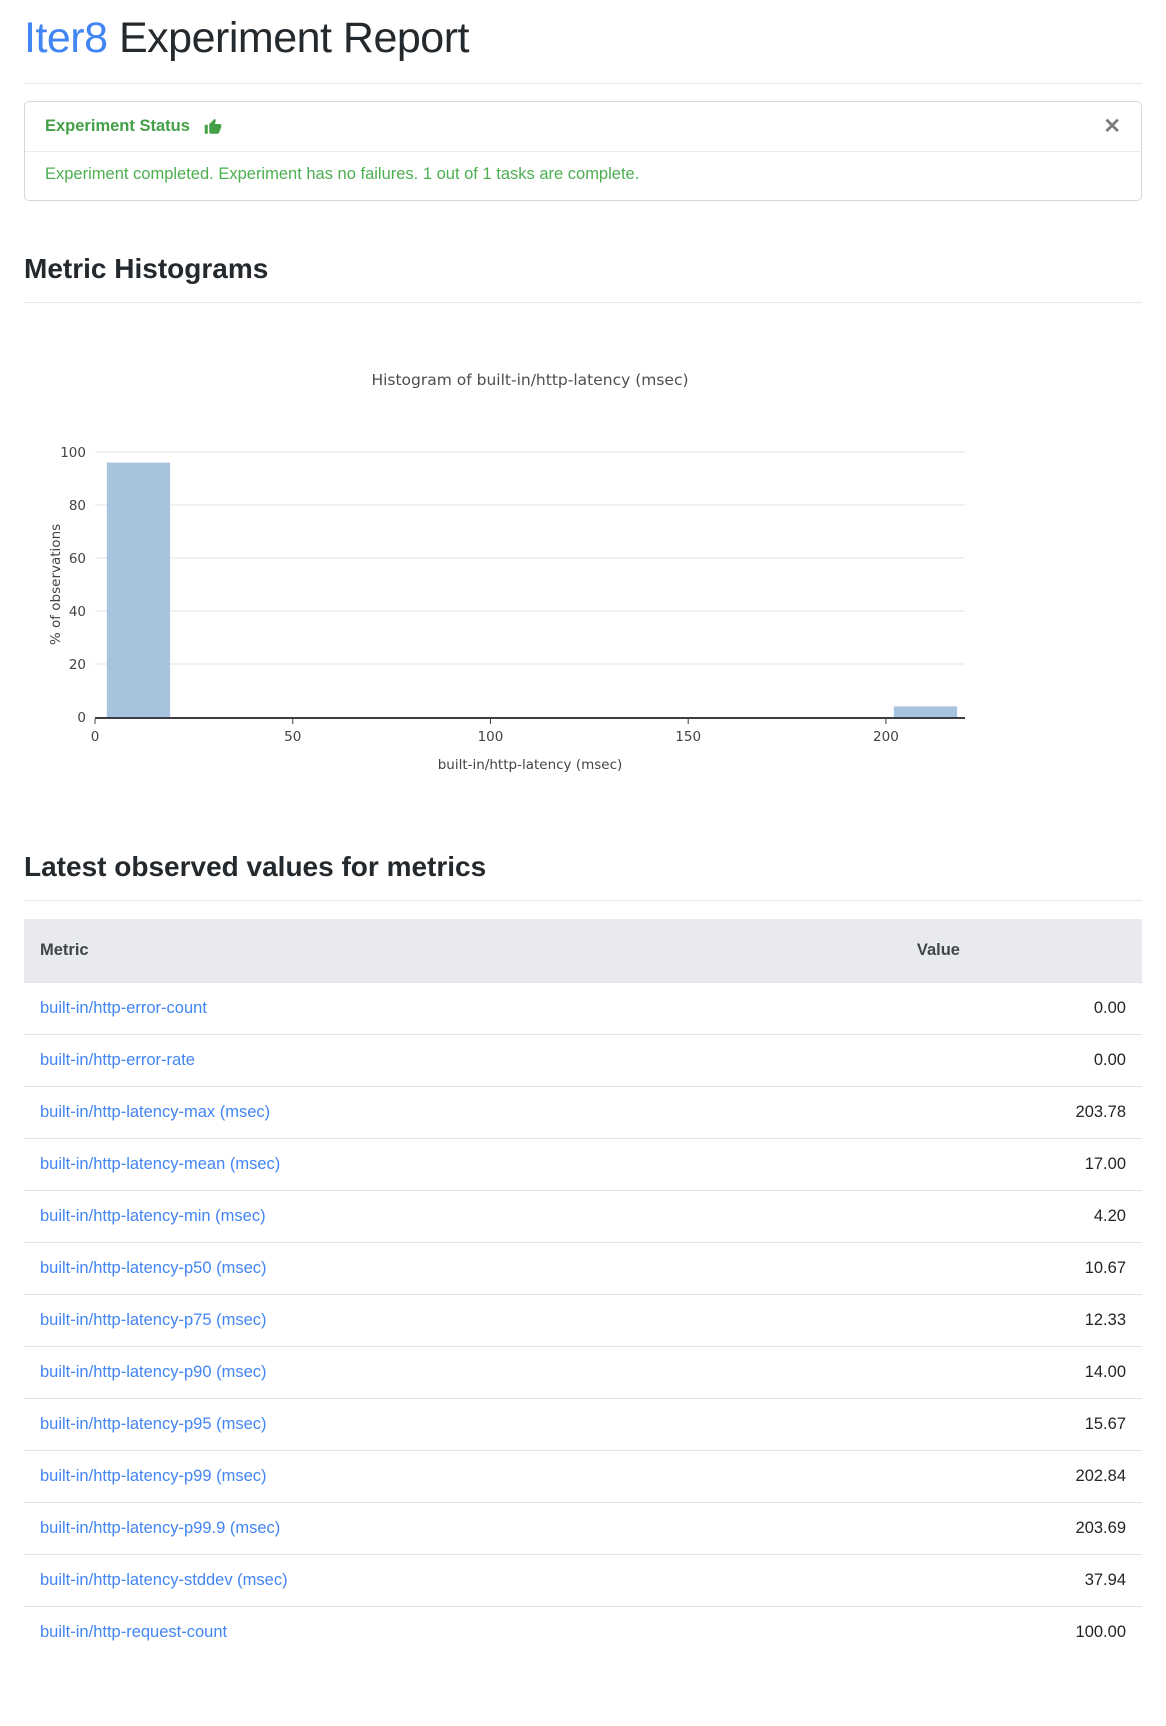 The height and width of the screenshot is (1726, 1166). I want to click on metric-cell: built-in/http-latency-p99.9 (msec), so click(324, 1528).